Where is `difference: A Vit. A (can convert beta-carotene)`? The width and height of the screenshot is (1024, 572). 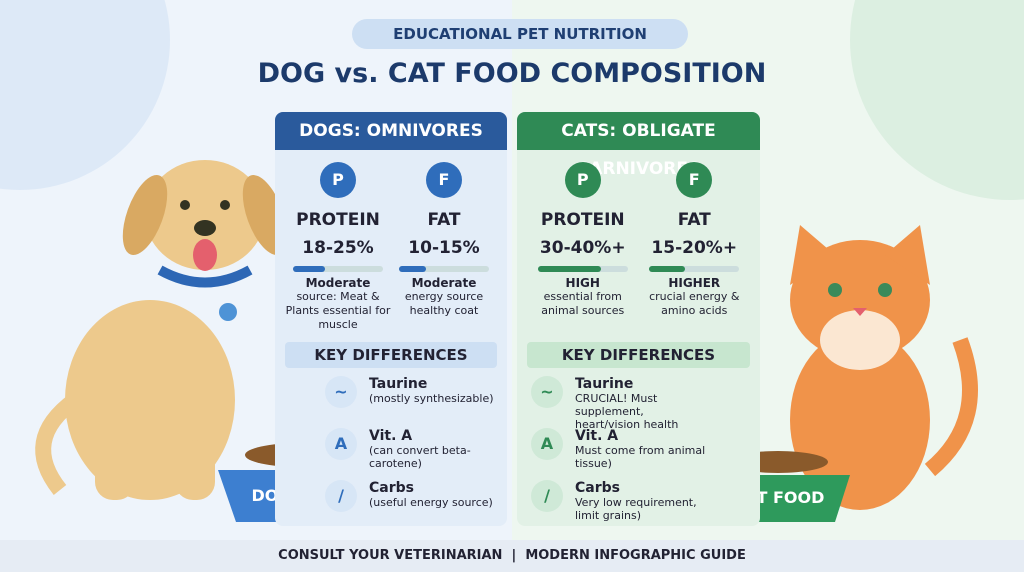
difference: A Vit. A (can convert beta-carotene) is located at coordinates (415, 449).